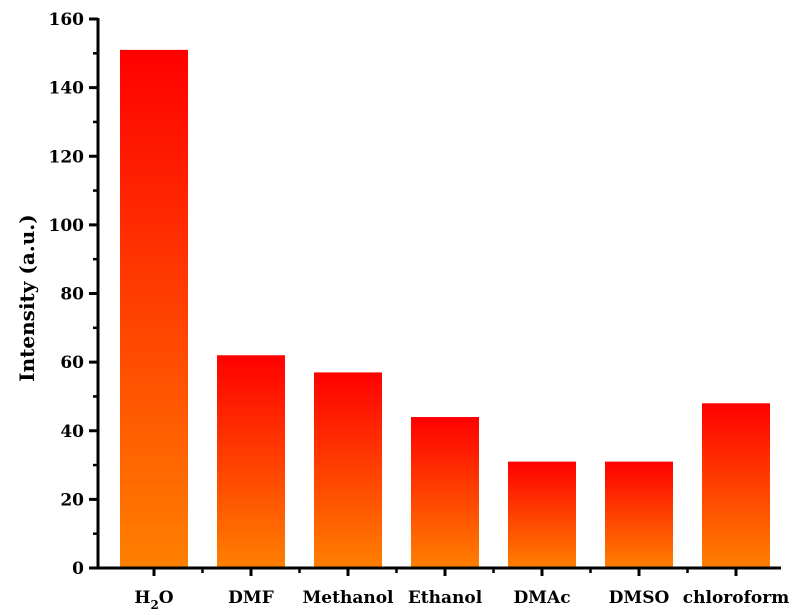  Describe the element at coordinates (72, 363) in the screenshot. I see `y-tick-label: 60` at that location.